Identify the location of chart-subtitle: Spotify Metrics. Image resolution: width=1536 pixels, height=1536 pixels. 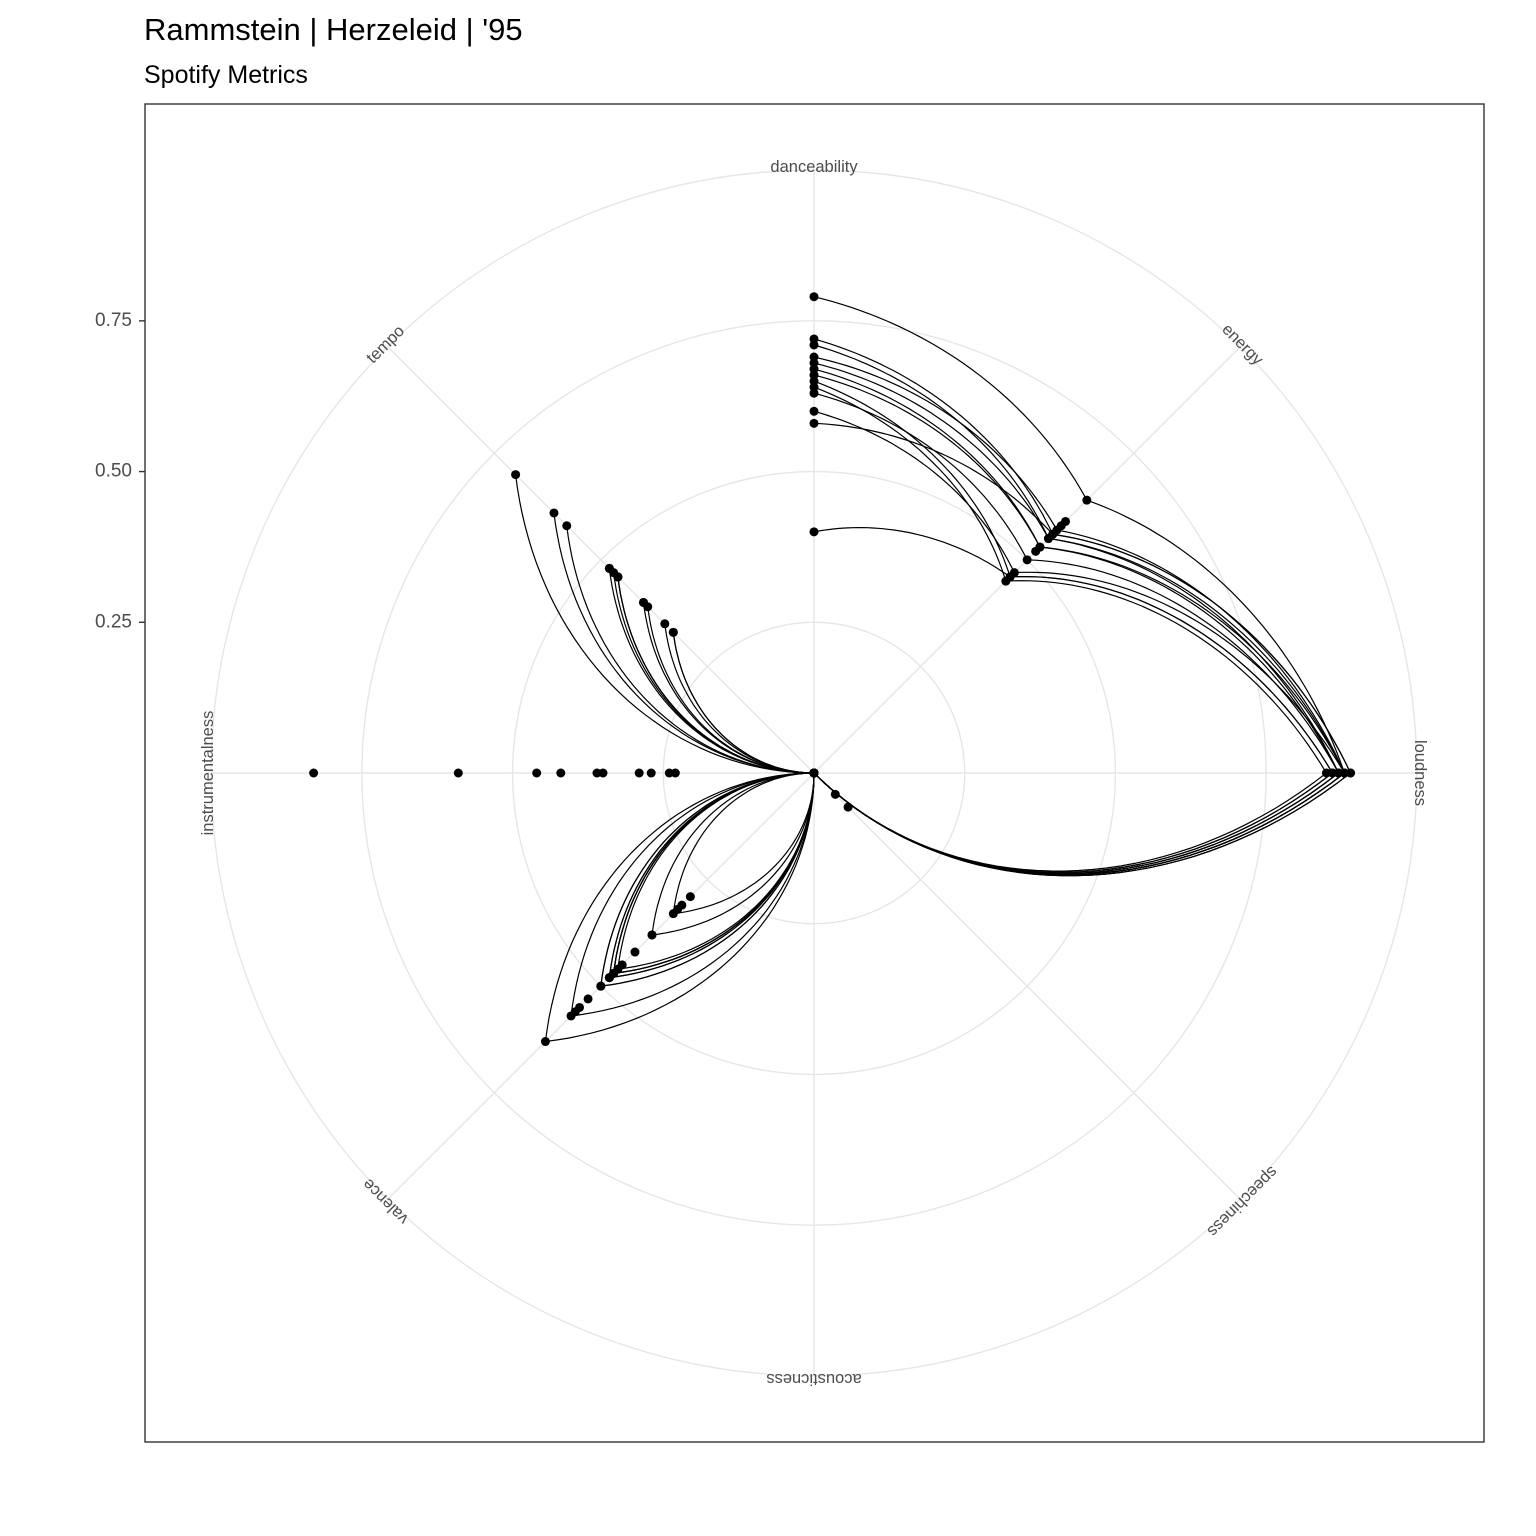
(226, 75).